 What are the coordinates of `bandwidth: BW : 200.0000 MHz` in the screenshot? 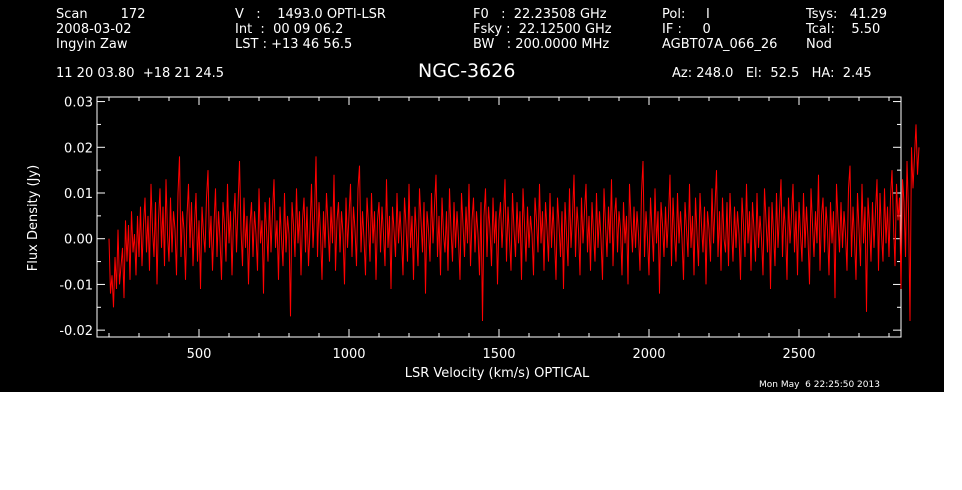 It's located at (541, 44).